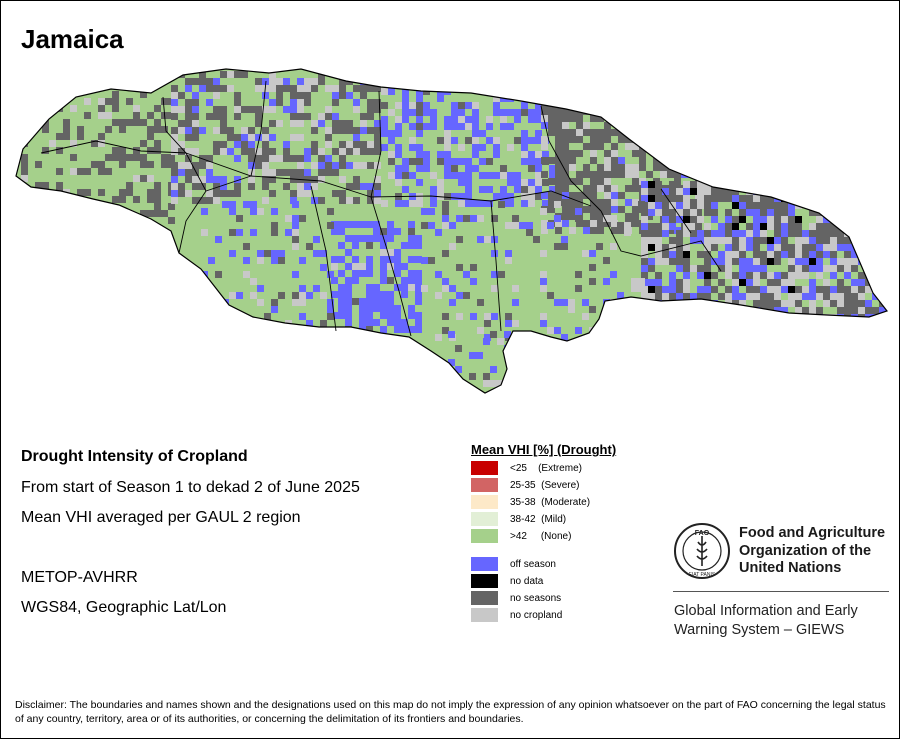  I want to click on legend-label: no seasons, so click(536, 598).